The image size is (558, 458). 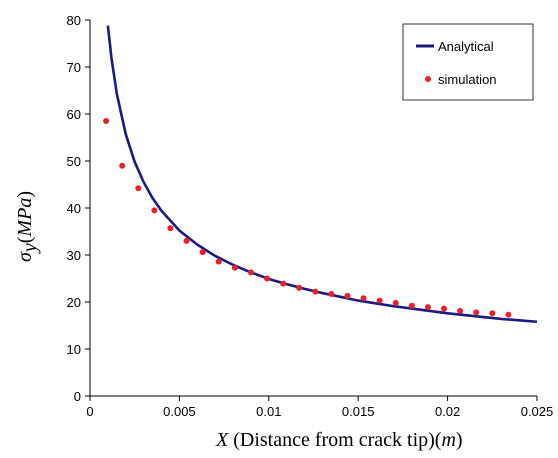 I want to click on y-tick-label: 30, so click(x=74, y=255).